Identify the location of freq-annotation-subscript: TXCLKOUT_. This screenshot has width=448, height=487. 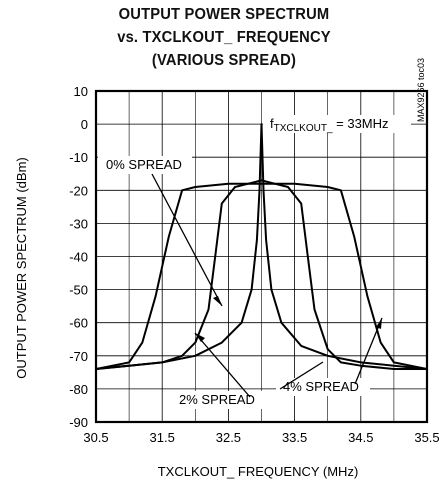
(303, 128).